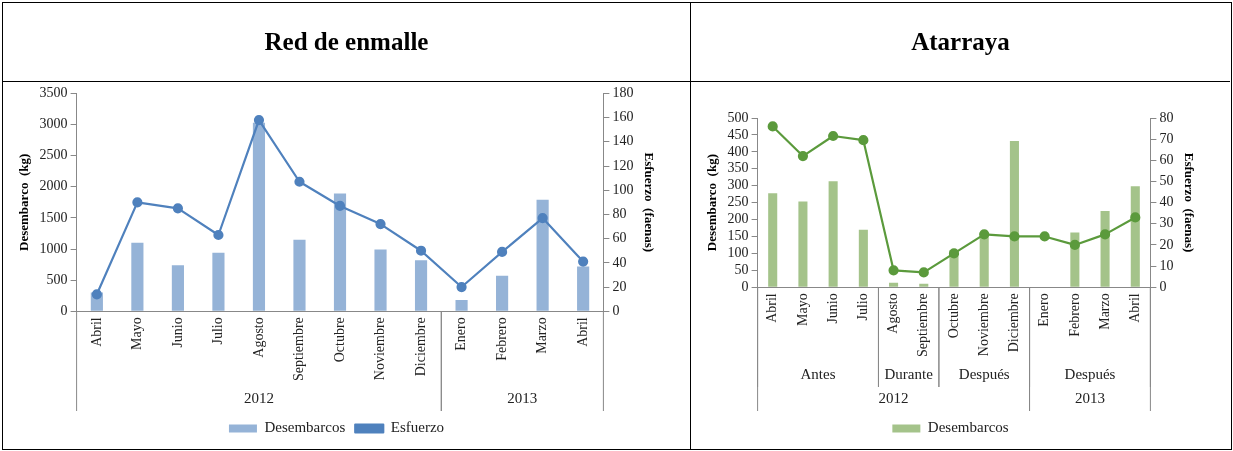  What do you see at coordinates (53, 248) in the screenshot?
I see `y-tick-label: 1000` at bounding box center [53, 248].